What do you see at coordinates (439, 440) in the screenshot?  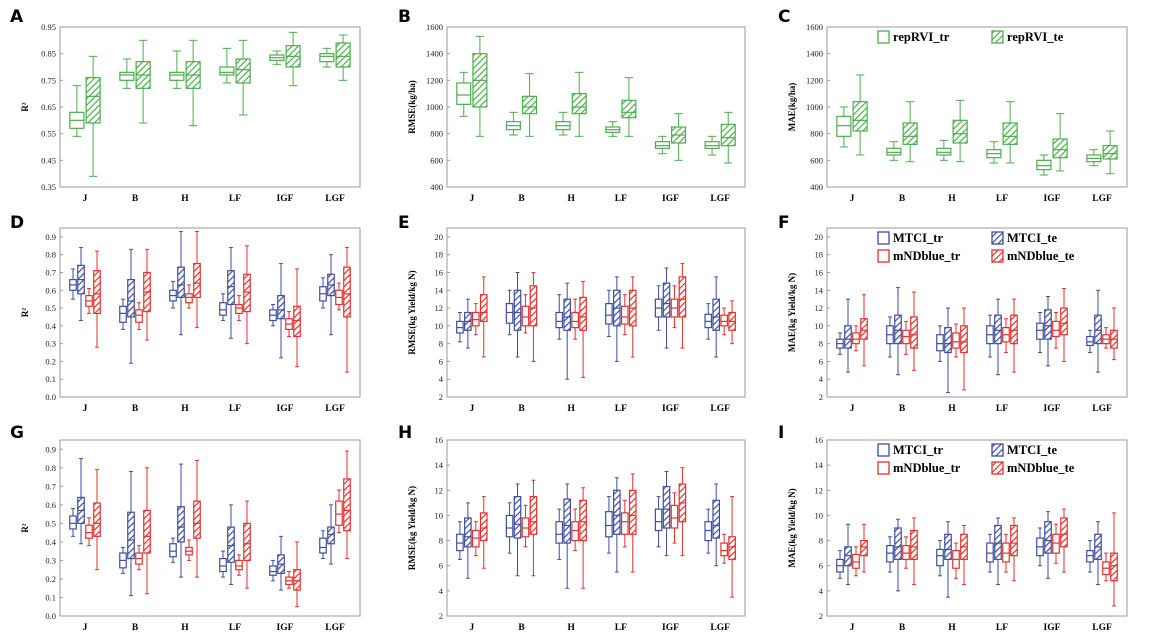 I see `y-tick-label: 16` at bounding box center [439, 440].